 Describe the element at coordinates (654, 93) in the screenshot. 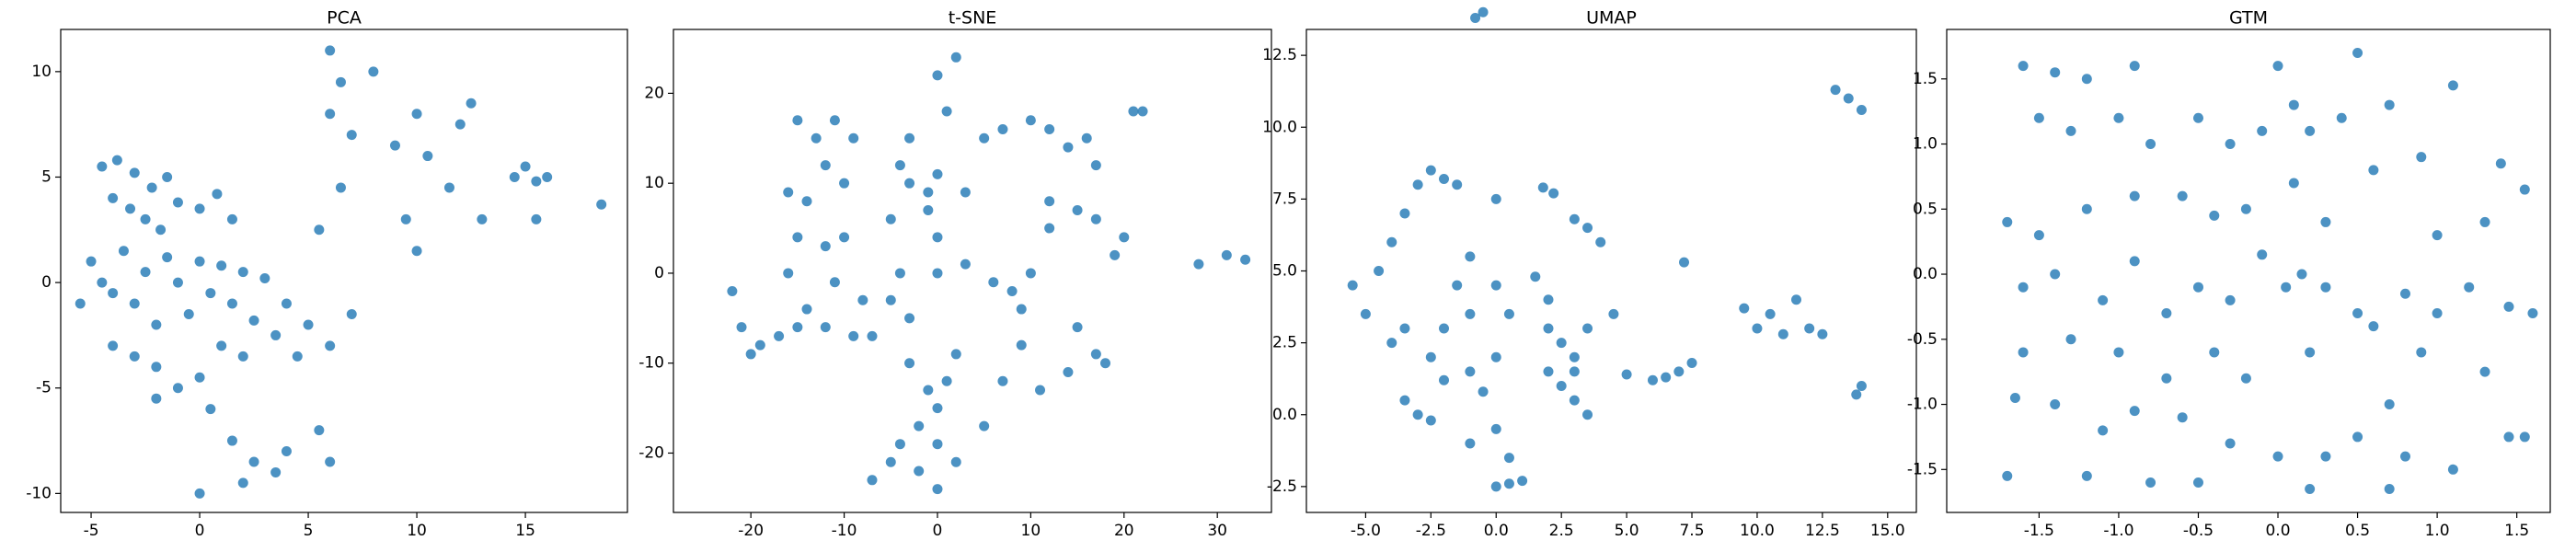

I see `y-tick-label: 20` at that location.